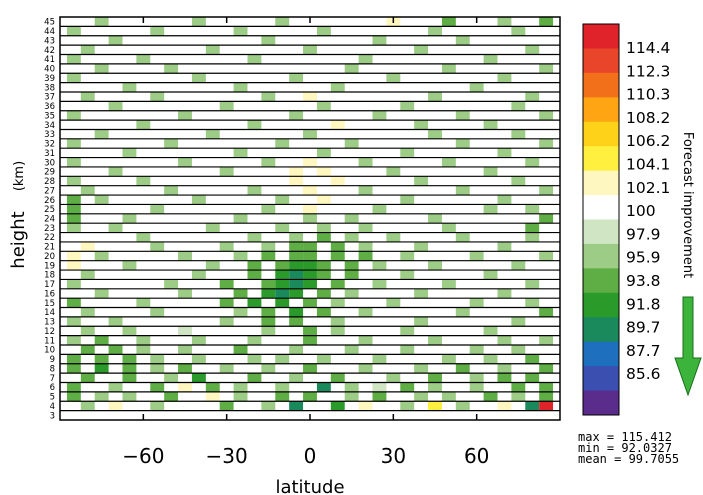 The height and width of the screenshot is (495, 703). What do you see at coordinates (49, 304) in the screenshot?
I see `y-tick-label: 15` at bounding box center [49, 304].